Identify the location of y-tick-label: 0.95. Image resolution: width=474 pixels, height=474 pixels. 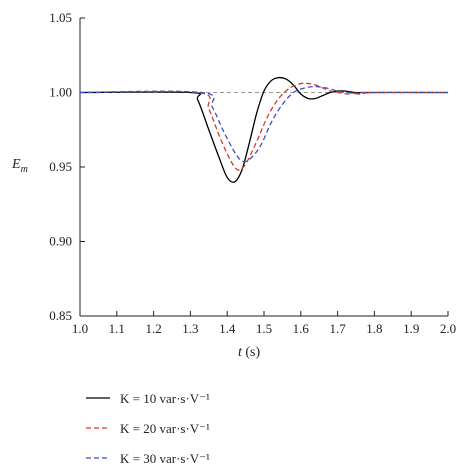
(60, 166).